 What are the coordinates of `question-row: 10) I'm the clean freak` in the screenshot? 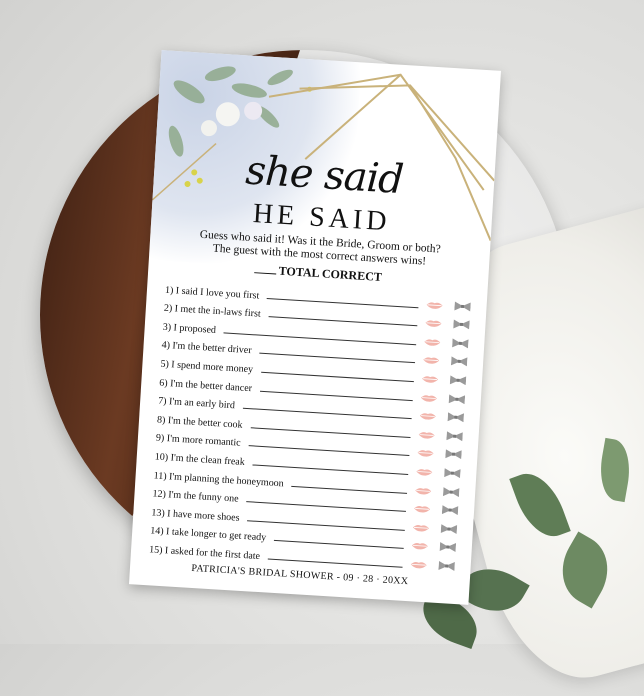 It's located at (307, 462).